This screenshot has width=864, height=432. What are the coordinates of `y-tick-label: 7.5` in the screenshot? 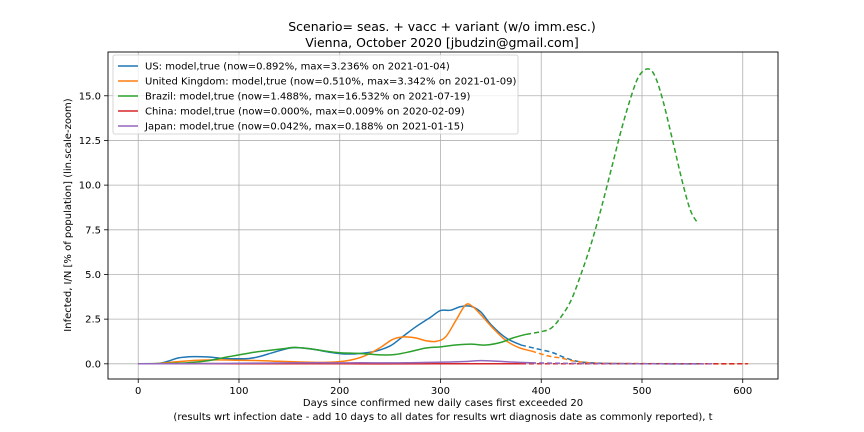 It's located at (93, 230).